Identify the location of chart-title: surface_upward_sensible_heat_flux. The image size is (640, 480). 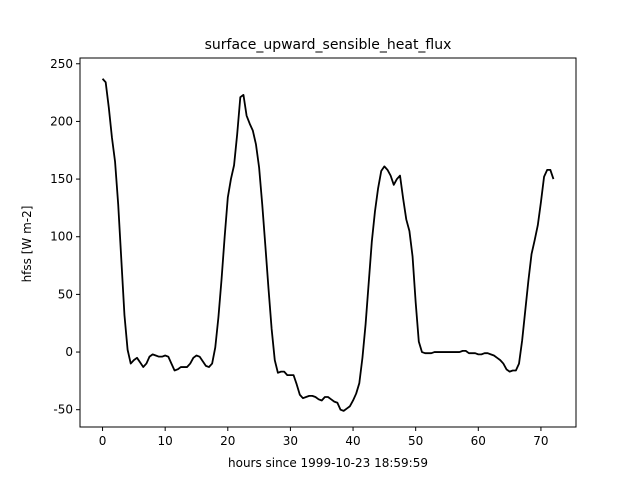
(328, 45).